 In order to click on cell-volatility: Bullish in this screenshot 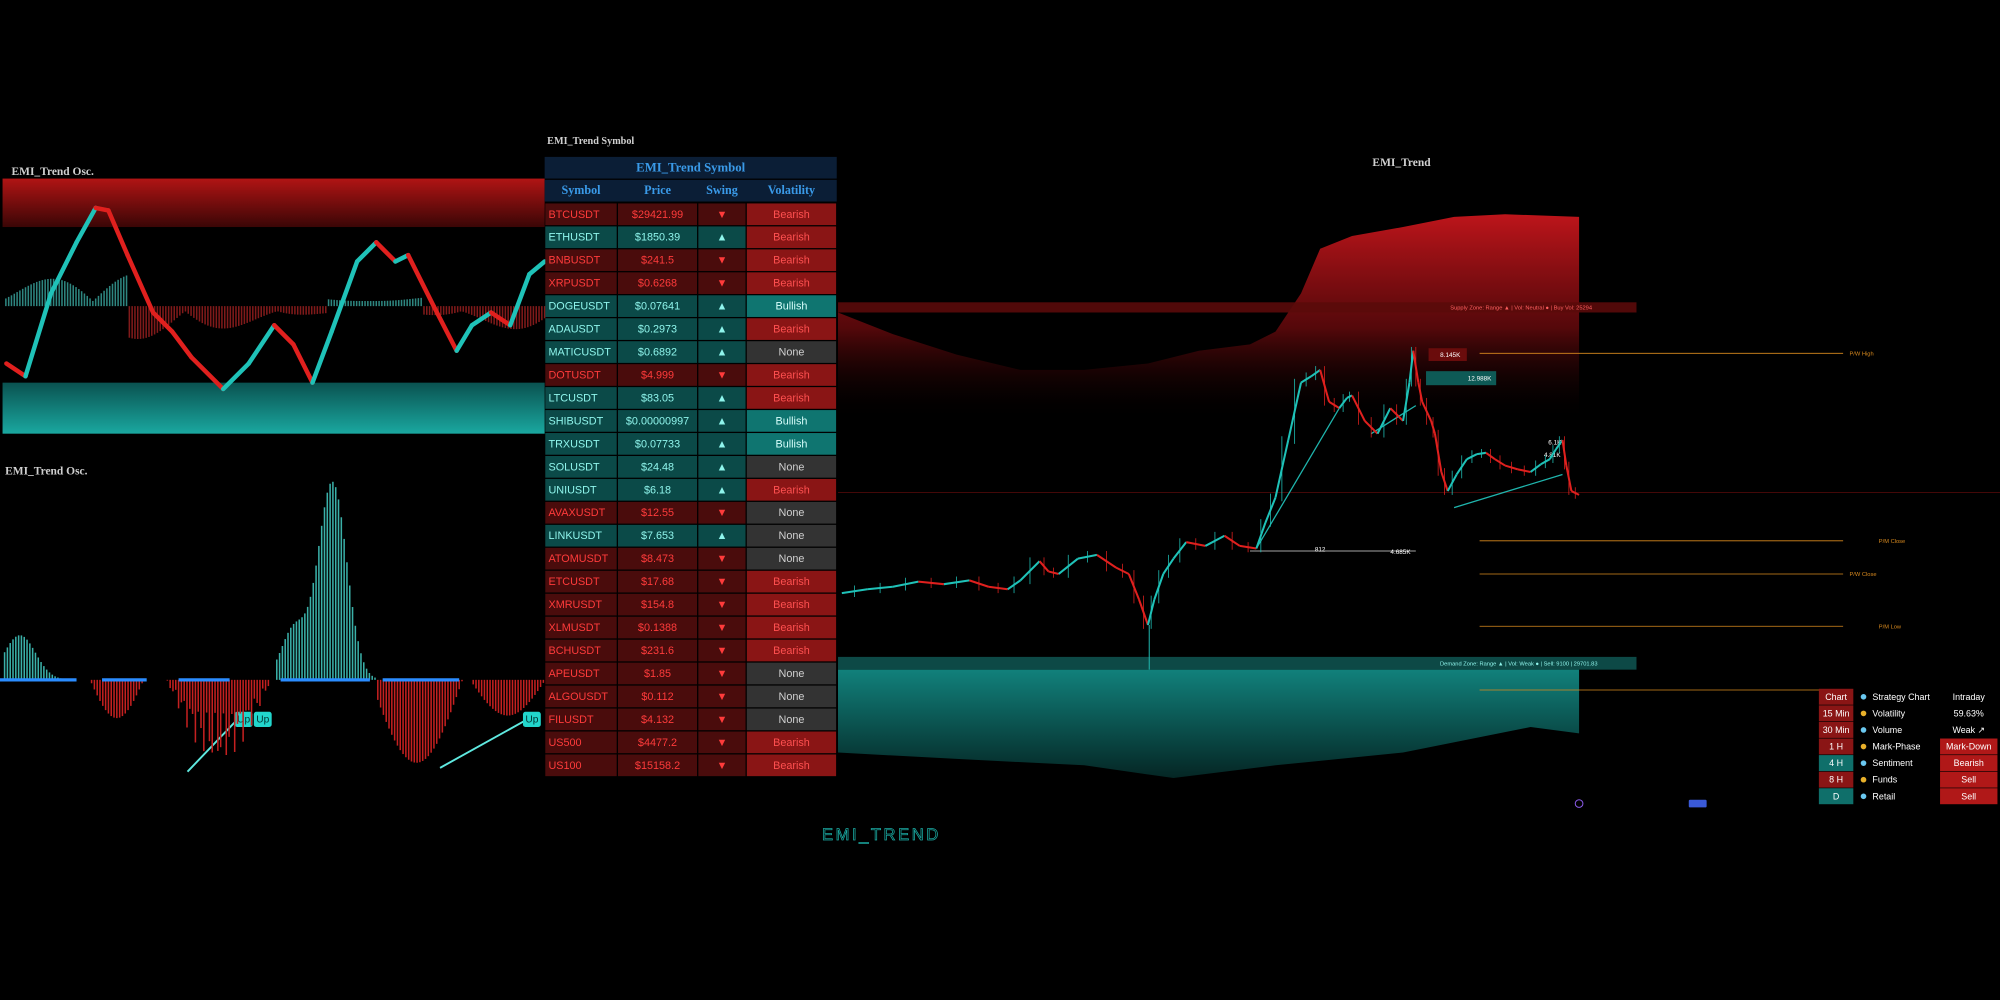, I will do `click(792, 421)`.